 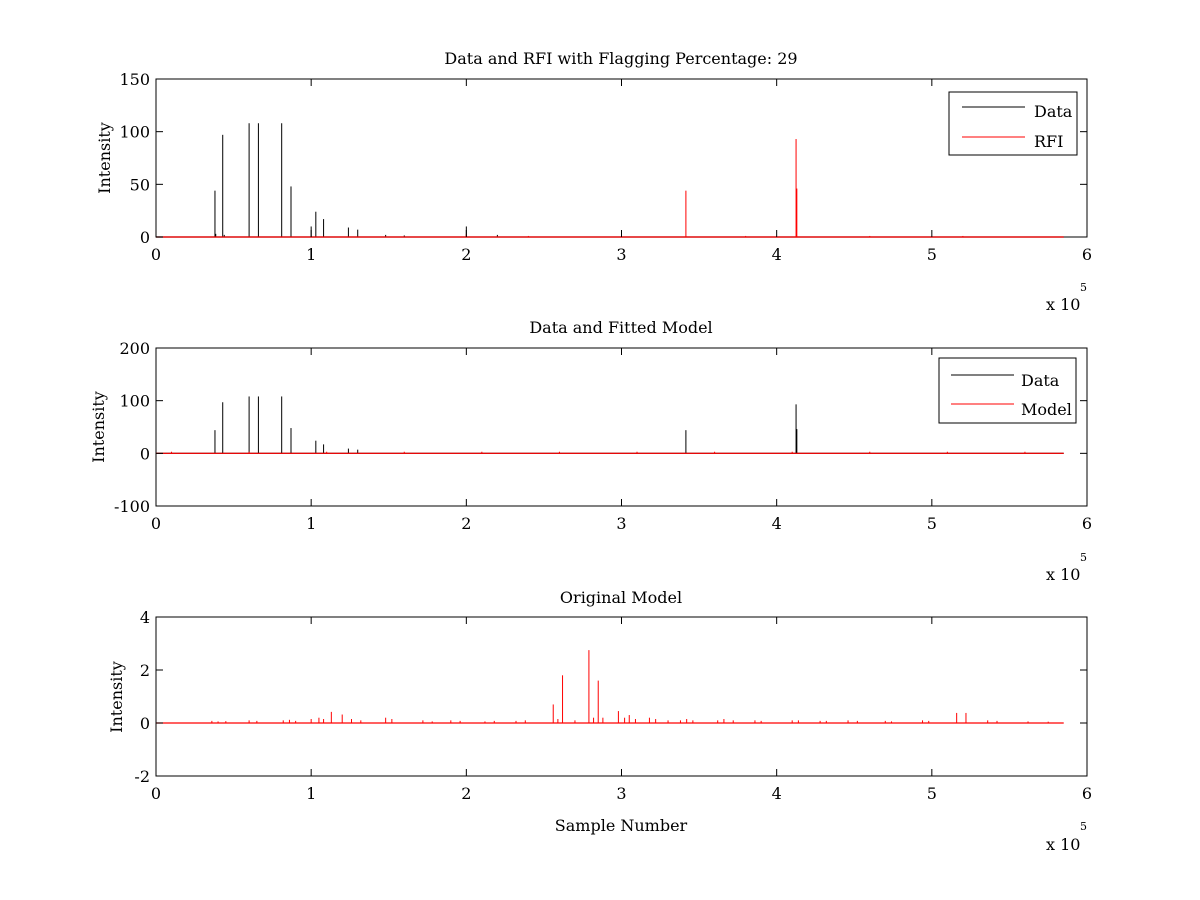 I want to click on y-tick-label: -100, so click(x=132, y=506).